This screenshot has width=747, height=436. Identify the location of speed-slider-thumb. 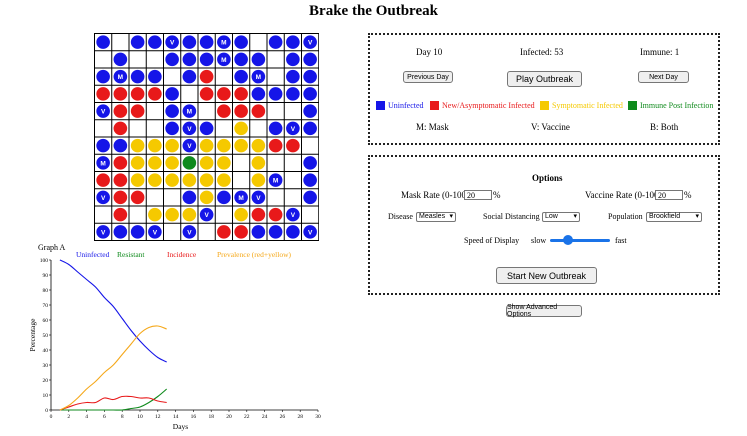
(567, 240).